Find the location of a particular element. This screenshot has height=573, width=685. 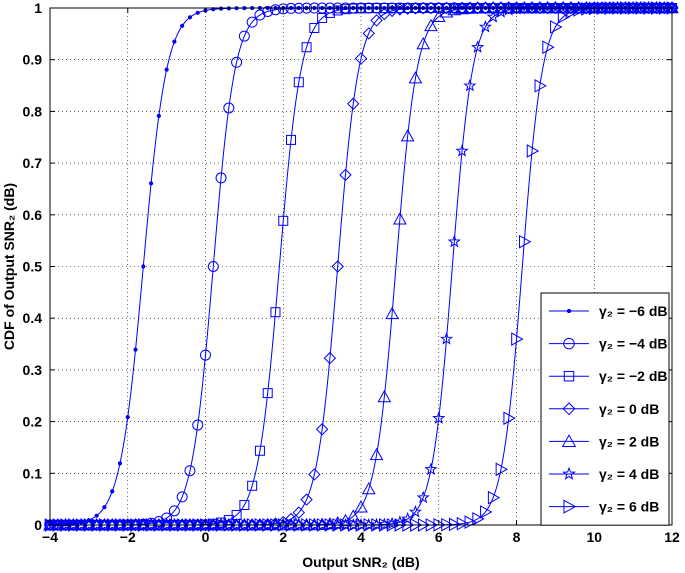

legend-label: γ₂ = −2 dB is located at coordinates (633, 376).